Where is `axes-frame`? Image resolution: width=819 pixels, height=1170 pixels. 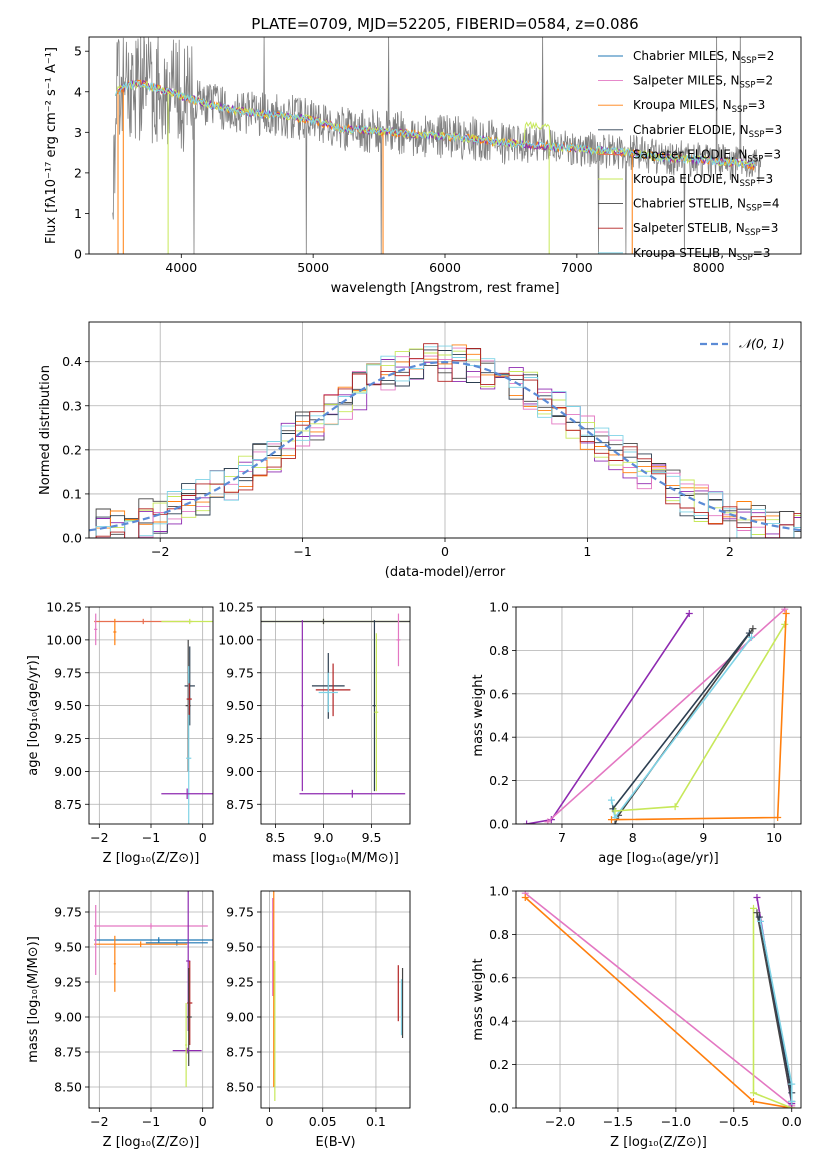 axes-frame is located at coordinates (335, 715).